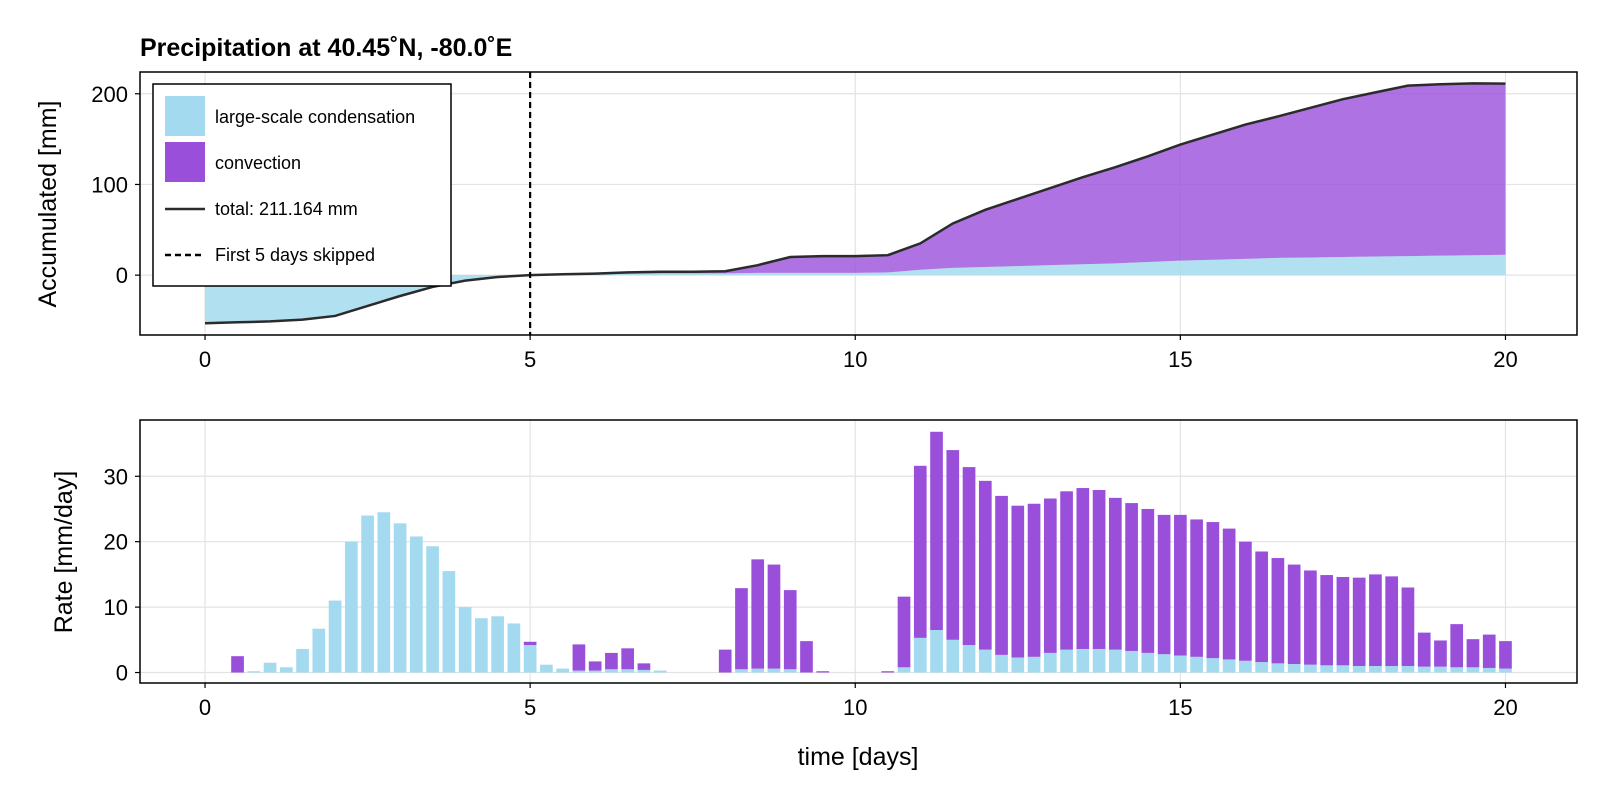 Image resolution: width=1600 pixels, height=800 pixels. Describe the element at coordinates (858, 353) in the screenshot. I see `accumulated-x-ticks: 0 5 10 15 20` at that location.